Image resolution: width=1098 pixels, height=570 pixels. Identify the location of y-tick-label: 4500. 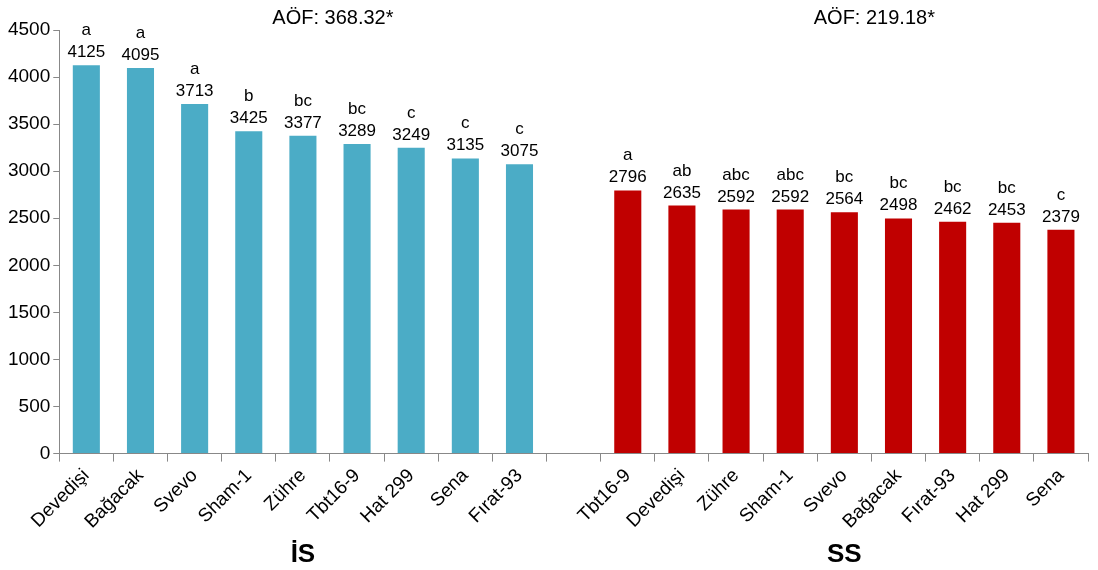
(29, 29).